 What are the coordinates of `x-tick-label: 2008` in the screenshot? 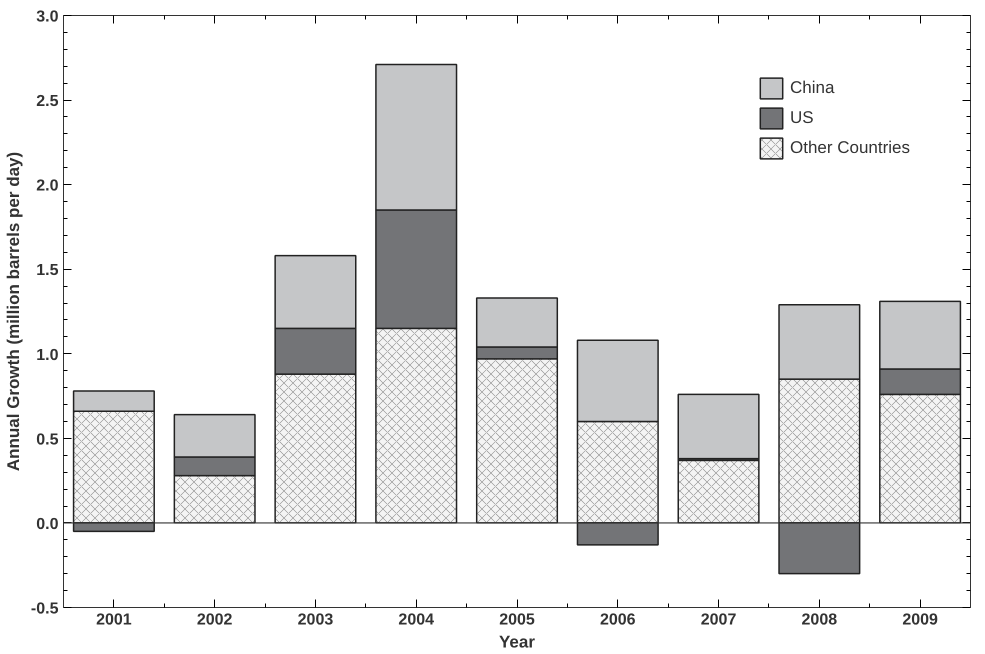 It's located at (820, 620).